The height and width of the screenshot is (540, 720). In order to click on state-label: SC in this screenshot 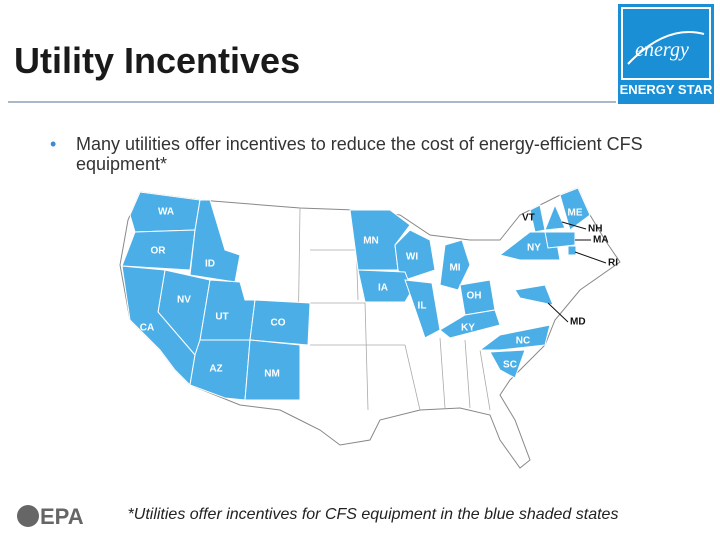, I will do `click(510, 365)`.